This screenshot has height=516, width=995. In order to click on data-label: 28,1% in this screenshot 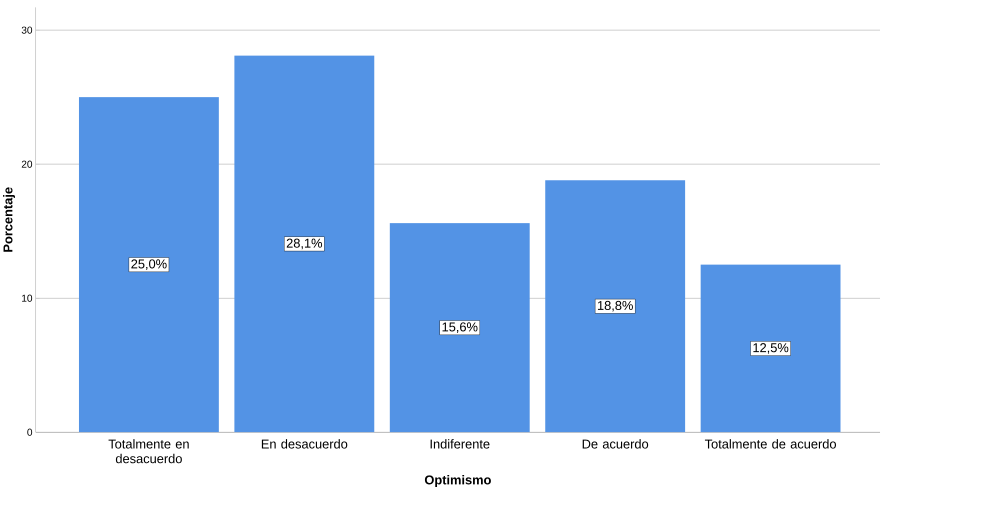, I will do `click(304, 244)`.